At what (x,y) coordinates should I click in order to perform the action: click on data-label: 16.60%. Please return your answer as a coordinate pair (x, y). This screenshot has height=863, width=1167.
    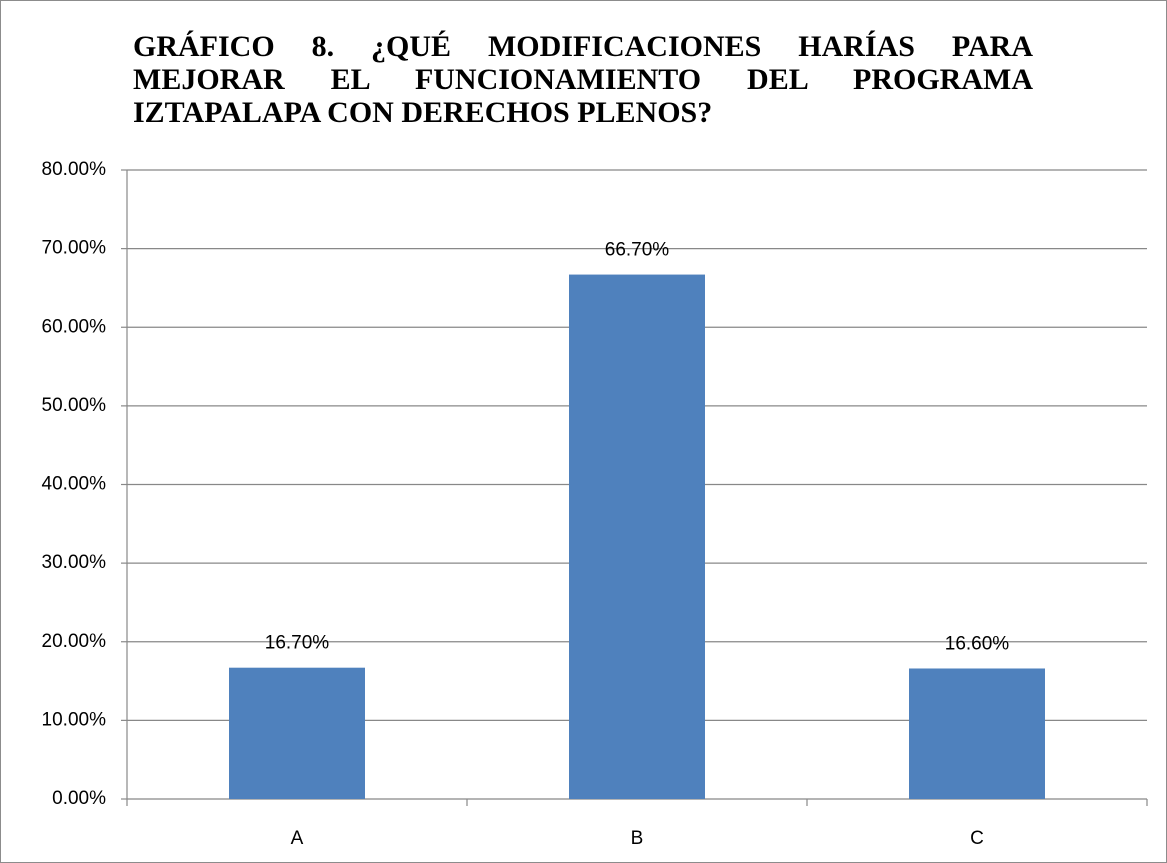
    Looking at the image, I should click on (977, 643).